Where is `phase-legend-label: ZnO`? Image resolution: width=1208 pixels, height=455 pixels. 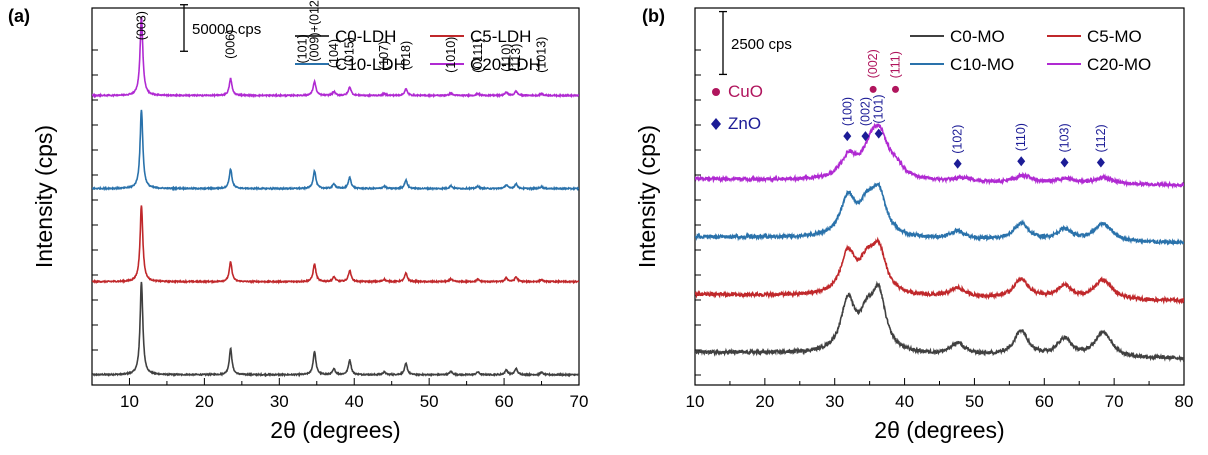
phase-legend-label: ZnO is located at coordinates (744, 123).